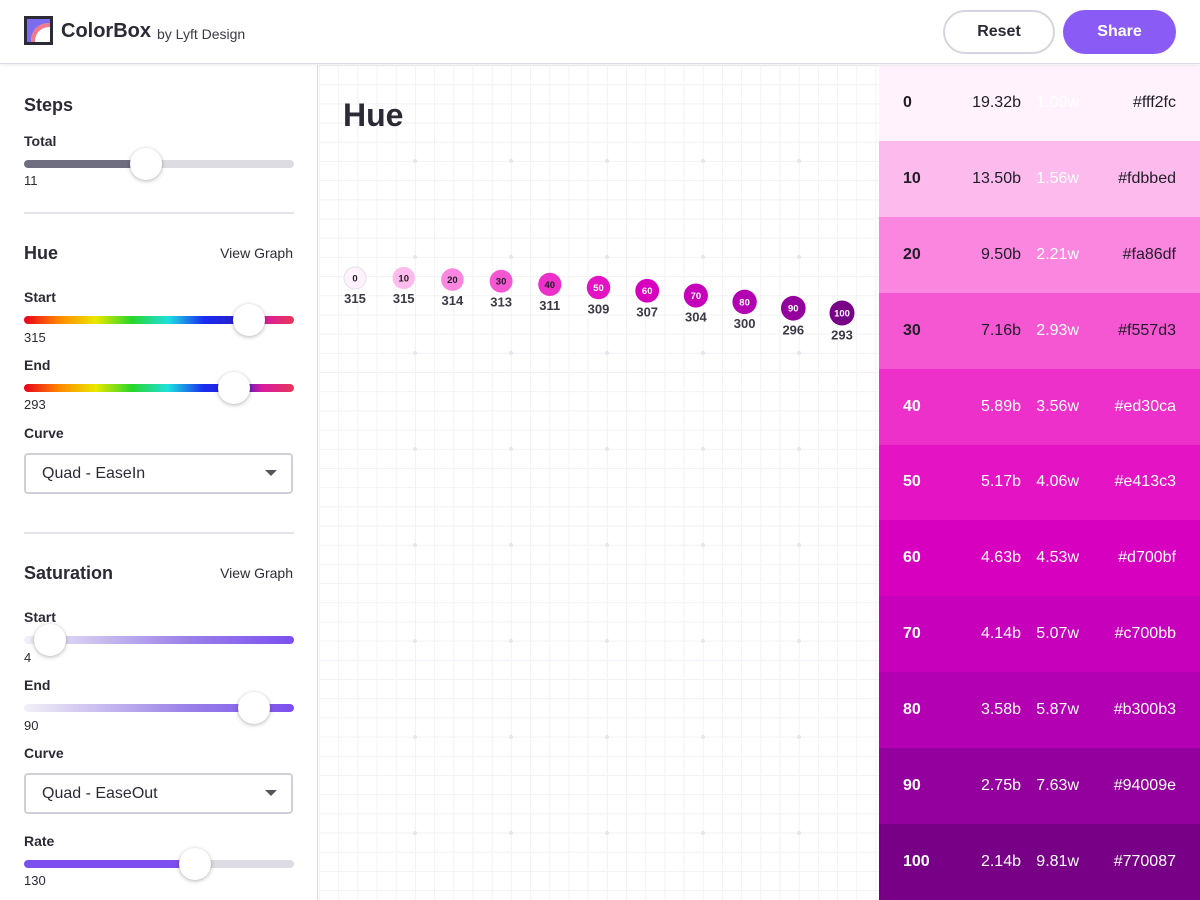 This screenshot has width=1200, height=900. I want to click on hue-value-label: 311, so click(549, 305).